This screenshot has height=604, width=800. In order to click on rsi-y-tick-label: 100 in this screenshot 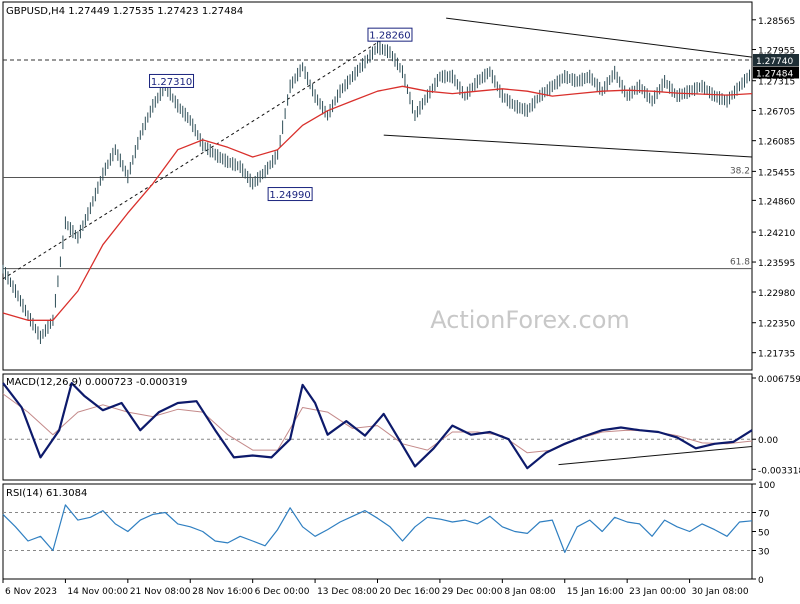, I will do `click(766, 486)`.